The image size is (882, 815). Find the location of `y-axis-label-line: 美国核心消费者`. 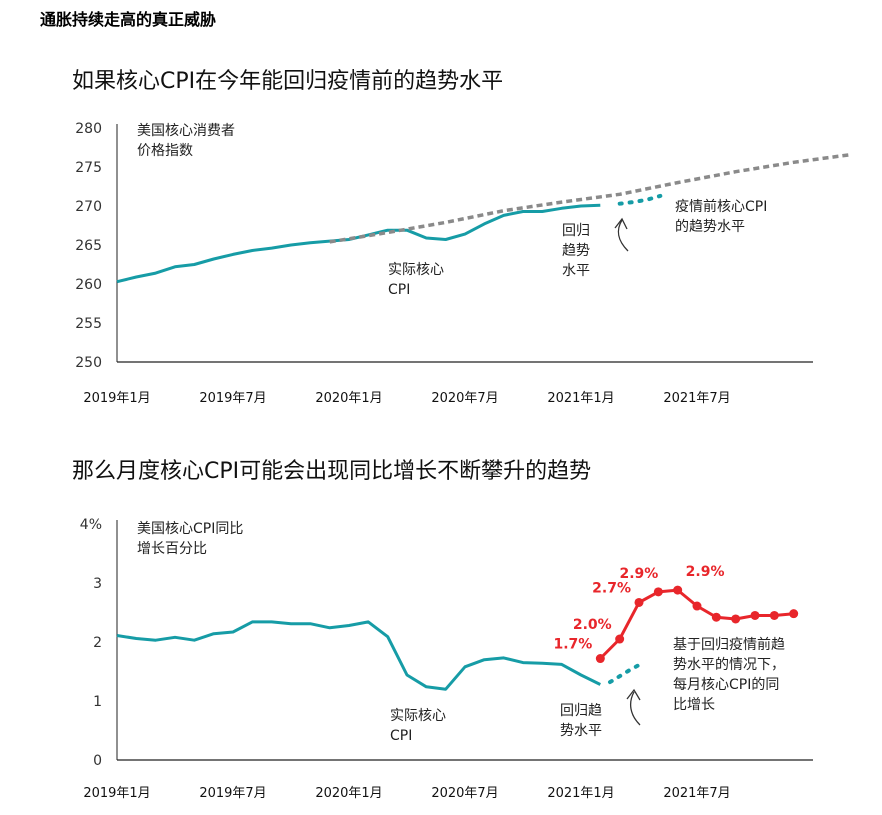

y-axis-label-line: 美国核心消费者 is located at coordinates (186, 131).